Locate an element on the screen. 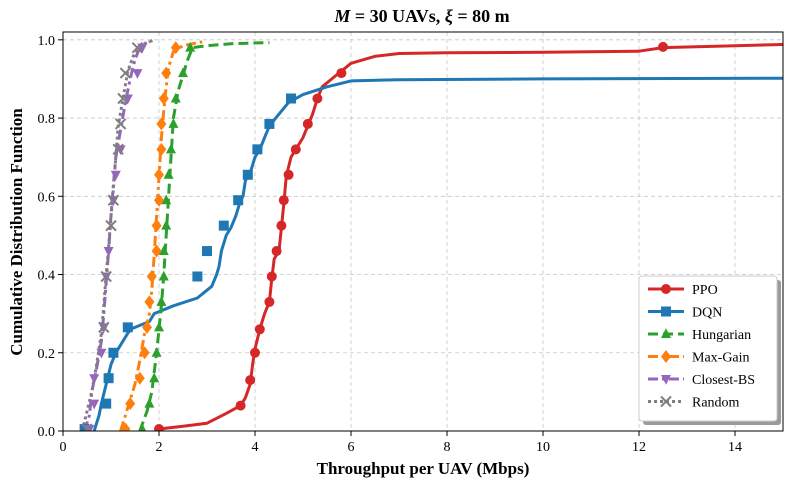 The height and width of the screenshot is (494, 793). legend-marker-random is located at coordinates (666, 401).